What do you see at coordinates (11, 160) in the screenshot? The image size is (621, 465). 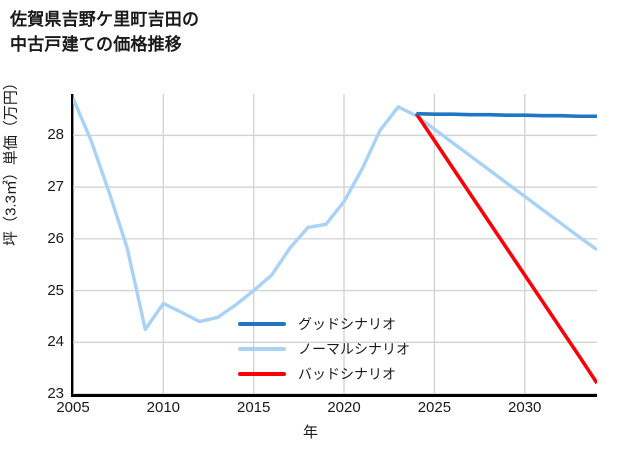 I see `y-axis-label: 坪（3.3㎡）単価（万円）` at bounding box center [11, 160].